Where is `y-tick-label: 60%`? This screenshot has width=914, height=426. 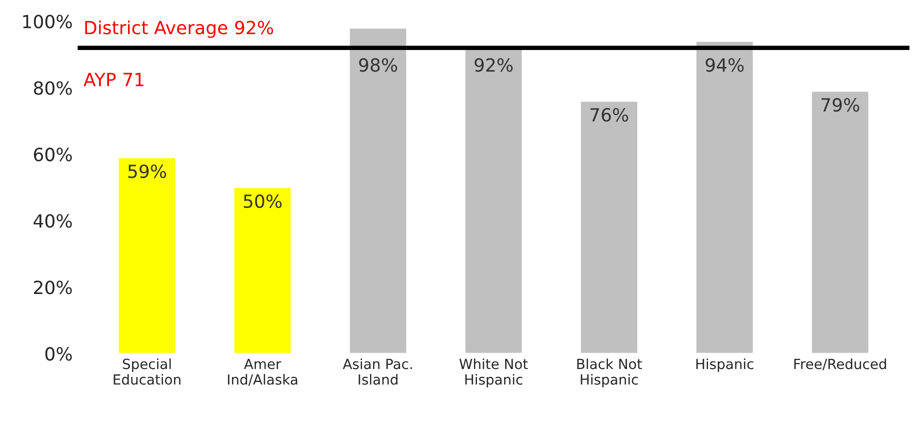
y-tick-label: 60% is located at coordinates (53, 155).